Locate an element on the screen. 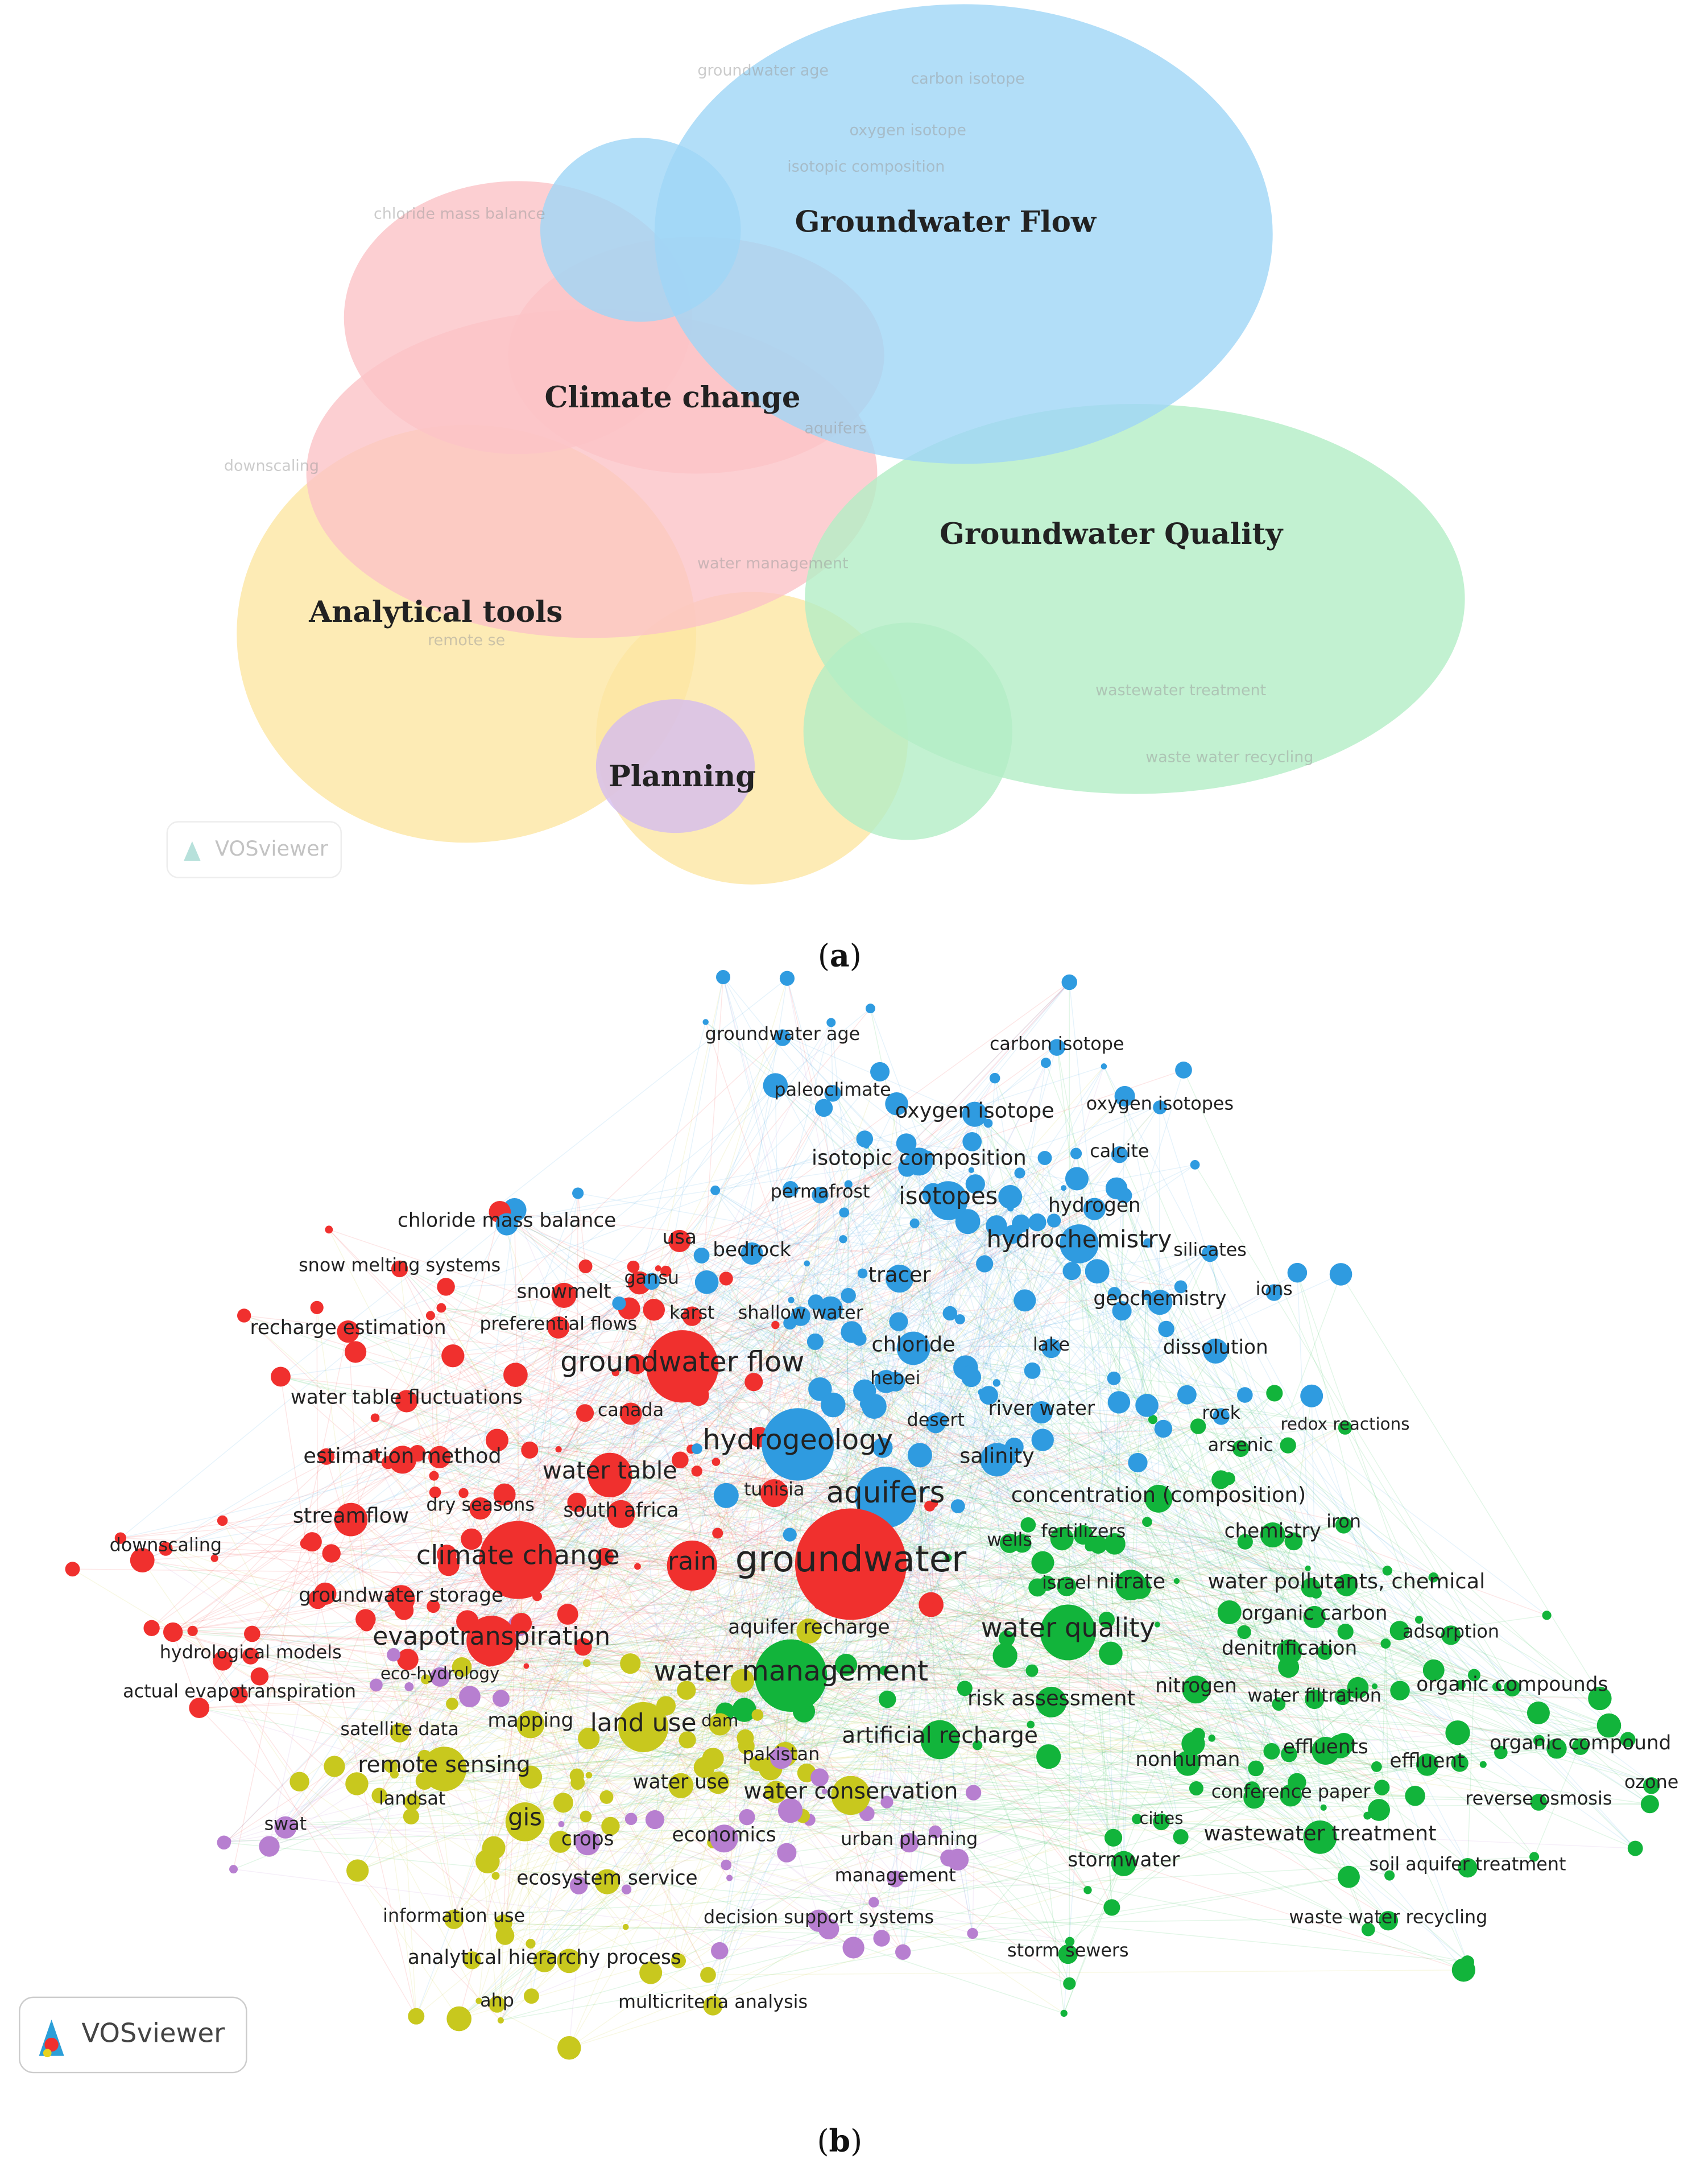 This screenshot has height=2184, width=1696. node-label: groundwater storage is located at coordinates (401, 1595).